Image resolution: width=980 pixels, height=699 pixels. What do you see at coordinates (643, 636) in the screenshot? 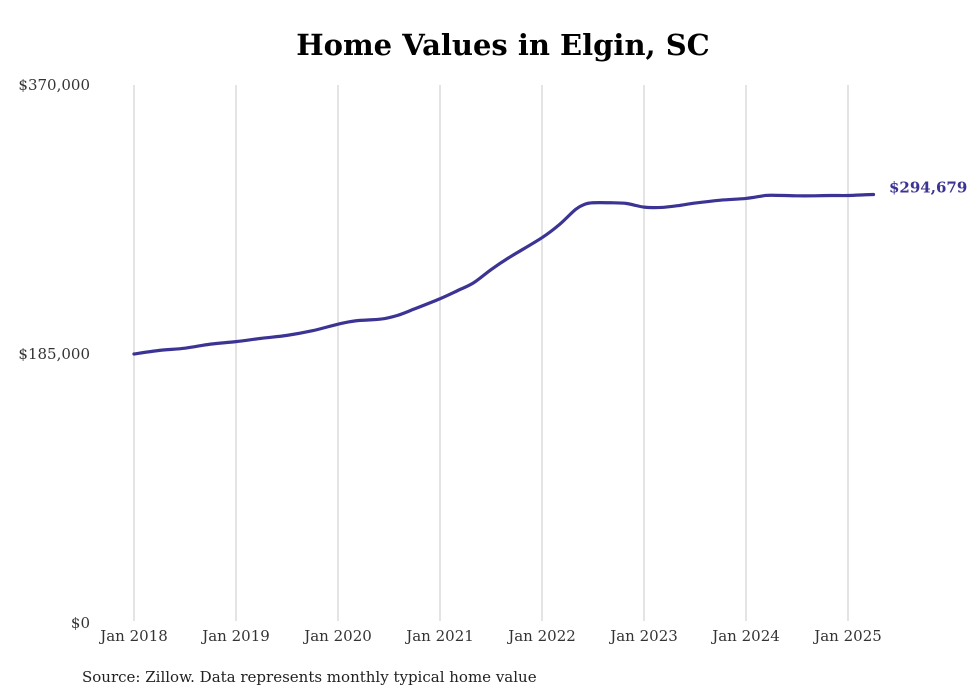
I see `x-tick-label-5: Jan 2023` at bounding box center [643, 636].